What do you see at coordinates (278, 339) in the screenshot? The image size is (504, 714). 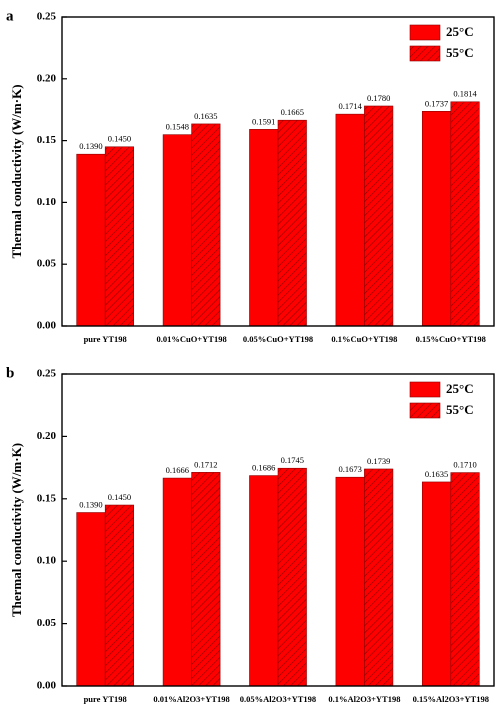 I see `x-tick-label: 0.05%CuO+YT198` at bounding box center [278, 339].